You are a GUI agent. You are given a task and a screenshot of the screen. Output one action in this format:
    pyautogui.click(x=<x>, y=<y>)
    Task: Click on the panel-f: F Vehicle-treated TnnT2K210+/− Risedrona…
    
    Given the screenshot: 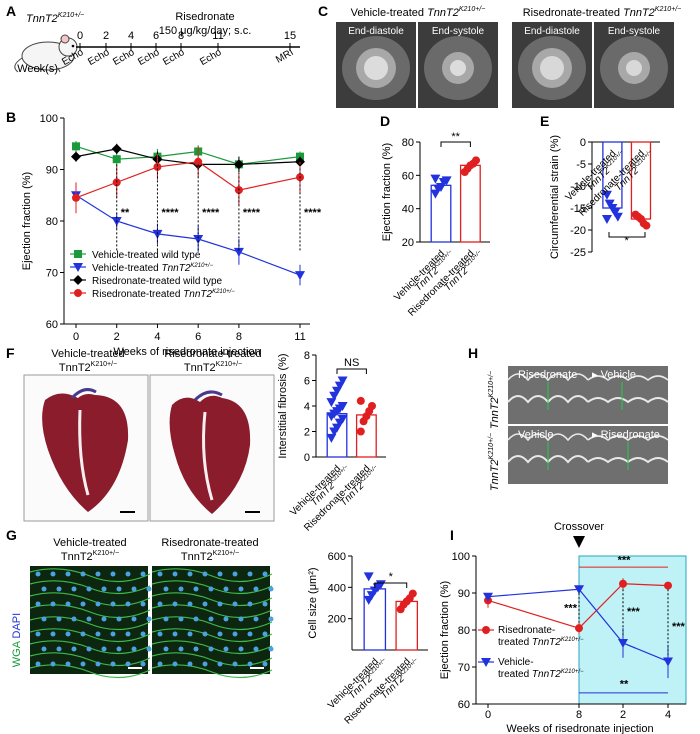 What is the action you would take?
    pyautogui.click(x=196, y=439)
    